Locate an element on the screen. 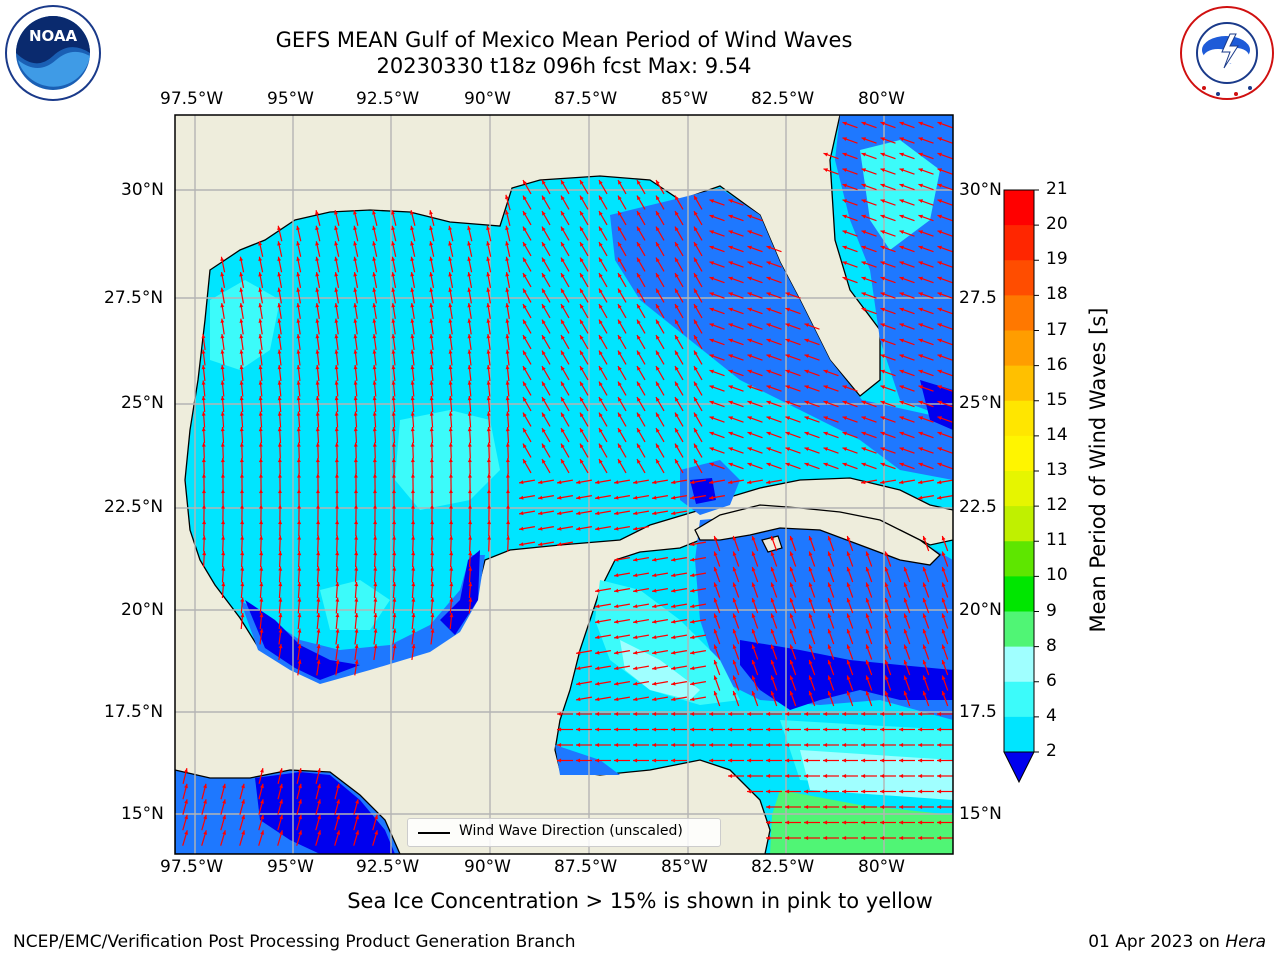  lon-tick-bottom: 87.5°W is located at coordinates (586, 867).